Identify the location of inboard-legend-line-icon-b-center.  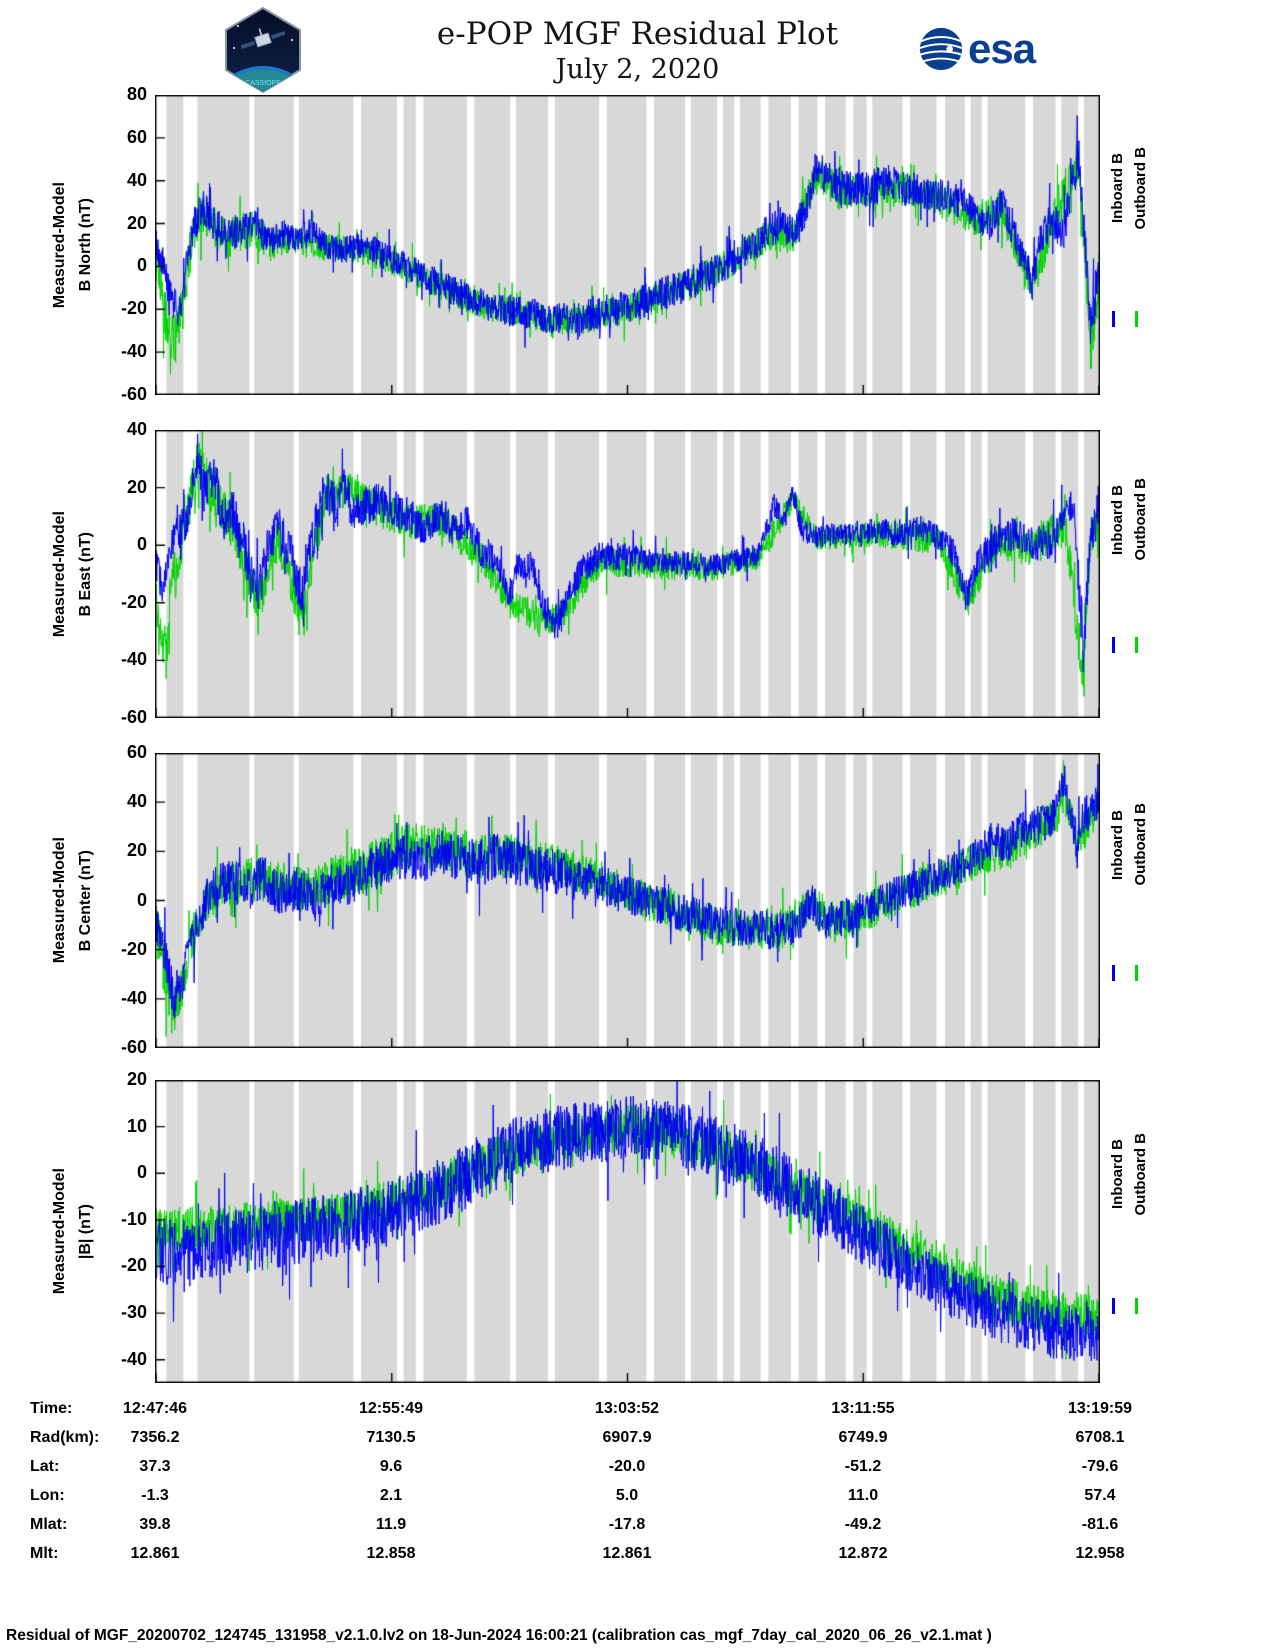
(1113, 973).